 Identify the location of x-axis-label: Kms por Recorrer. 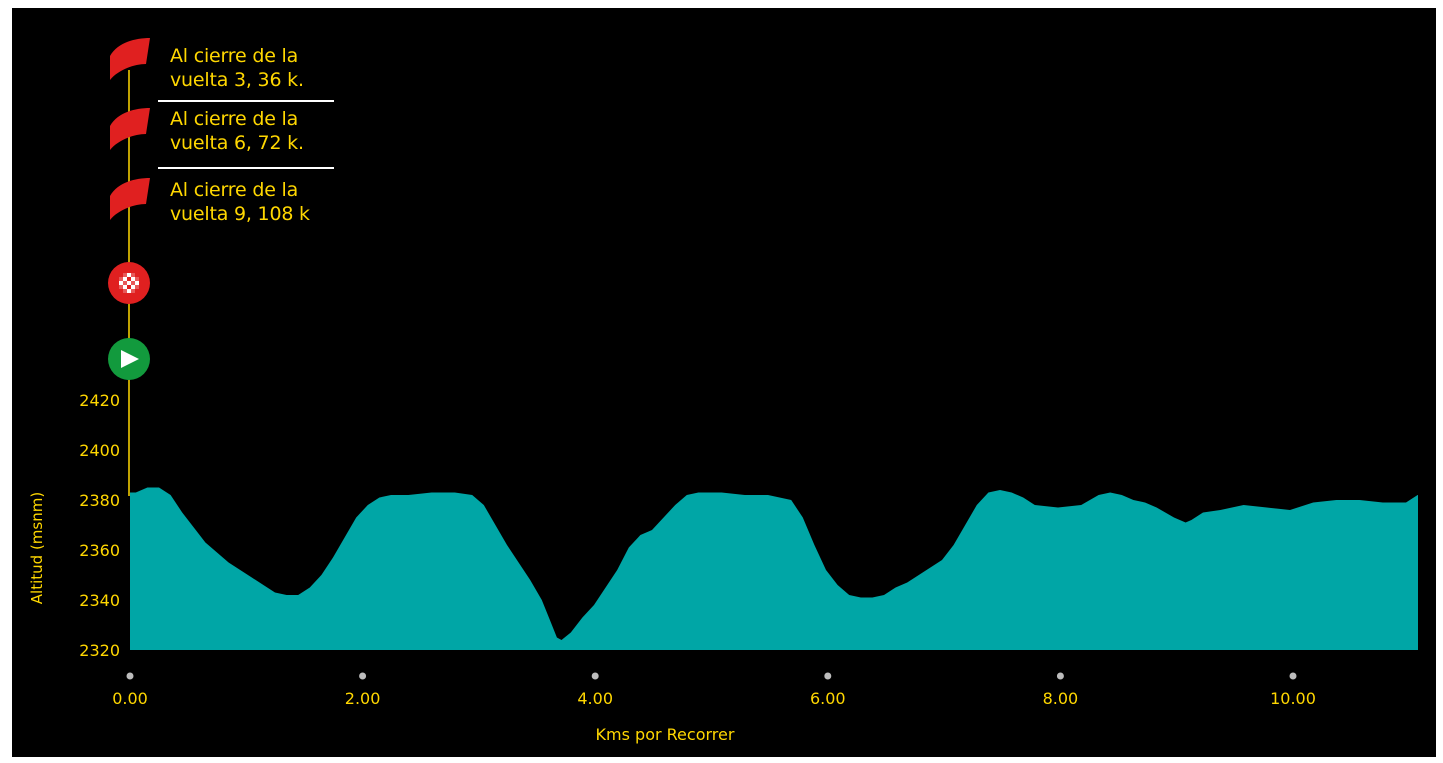
(665, 734).